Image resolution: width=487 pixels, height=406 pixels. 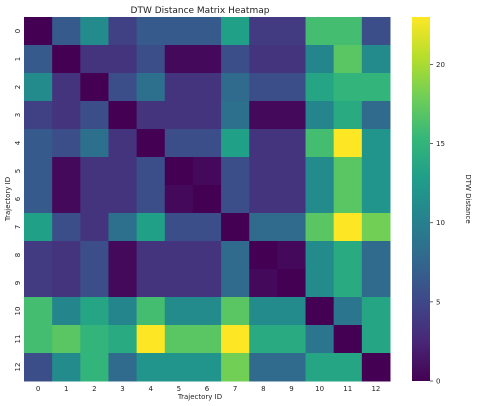 I want to click on x-tick-label: 10, so click(x=319, y=389).